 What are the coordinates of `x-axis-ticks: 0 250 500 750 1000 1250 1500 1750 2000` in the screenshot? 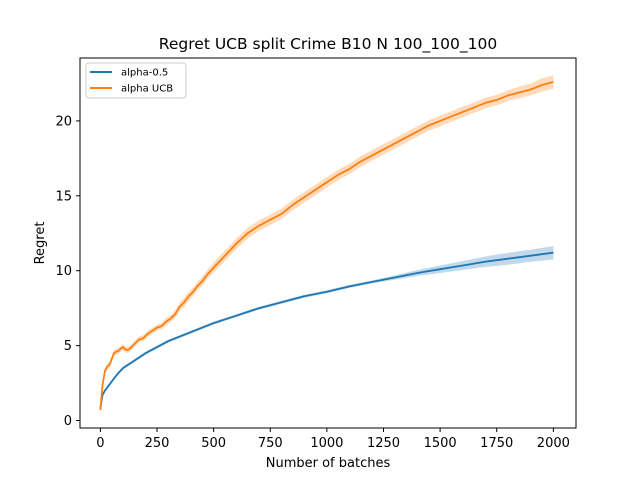 It's located at (333, 439).